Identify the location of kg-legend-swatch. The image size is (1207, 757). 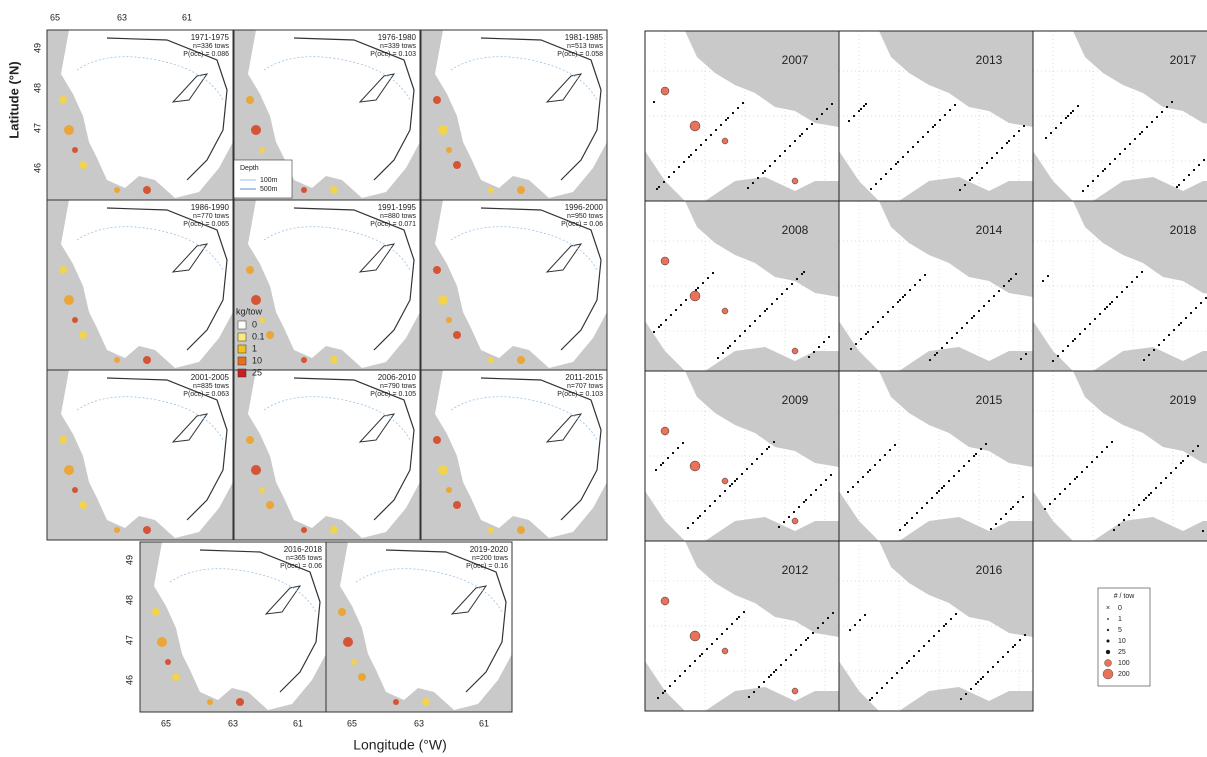
(242, 337).